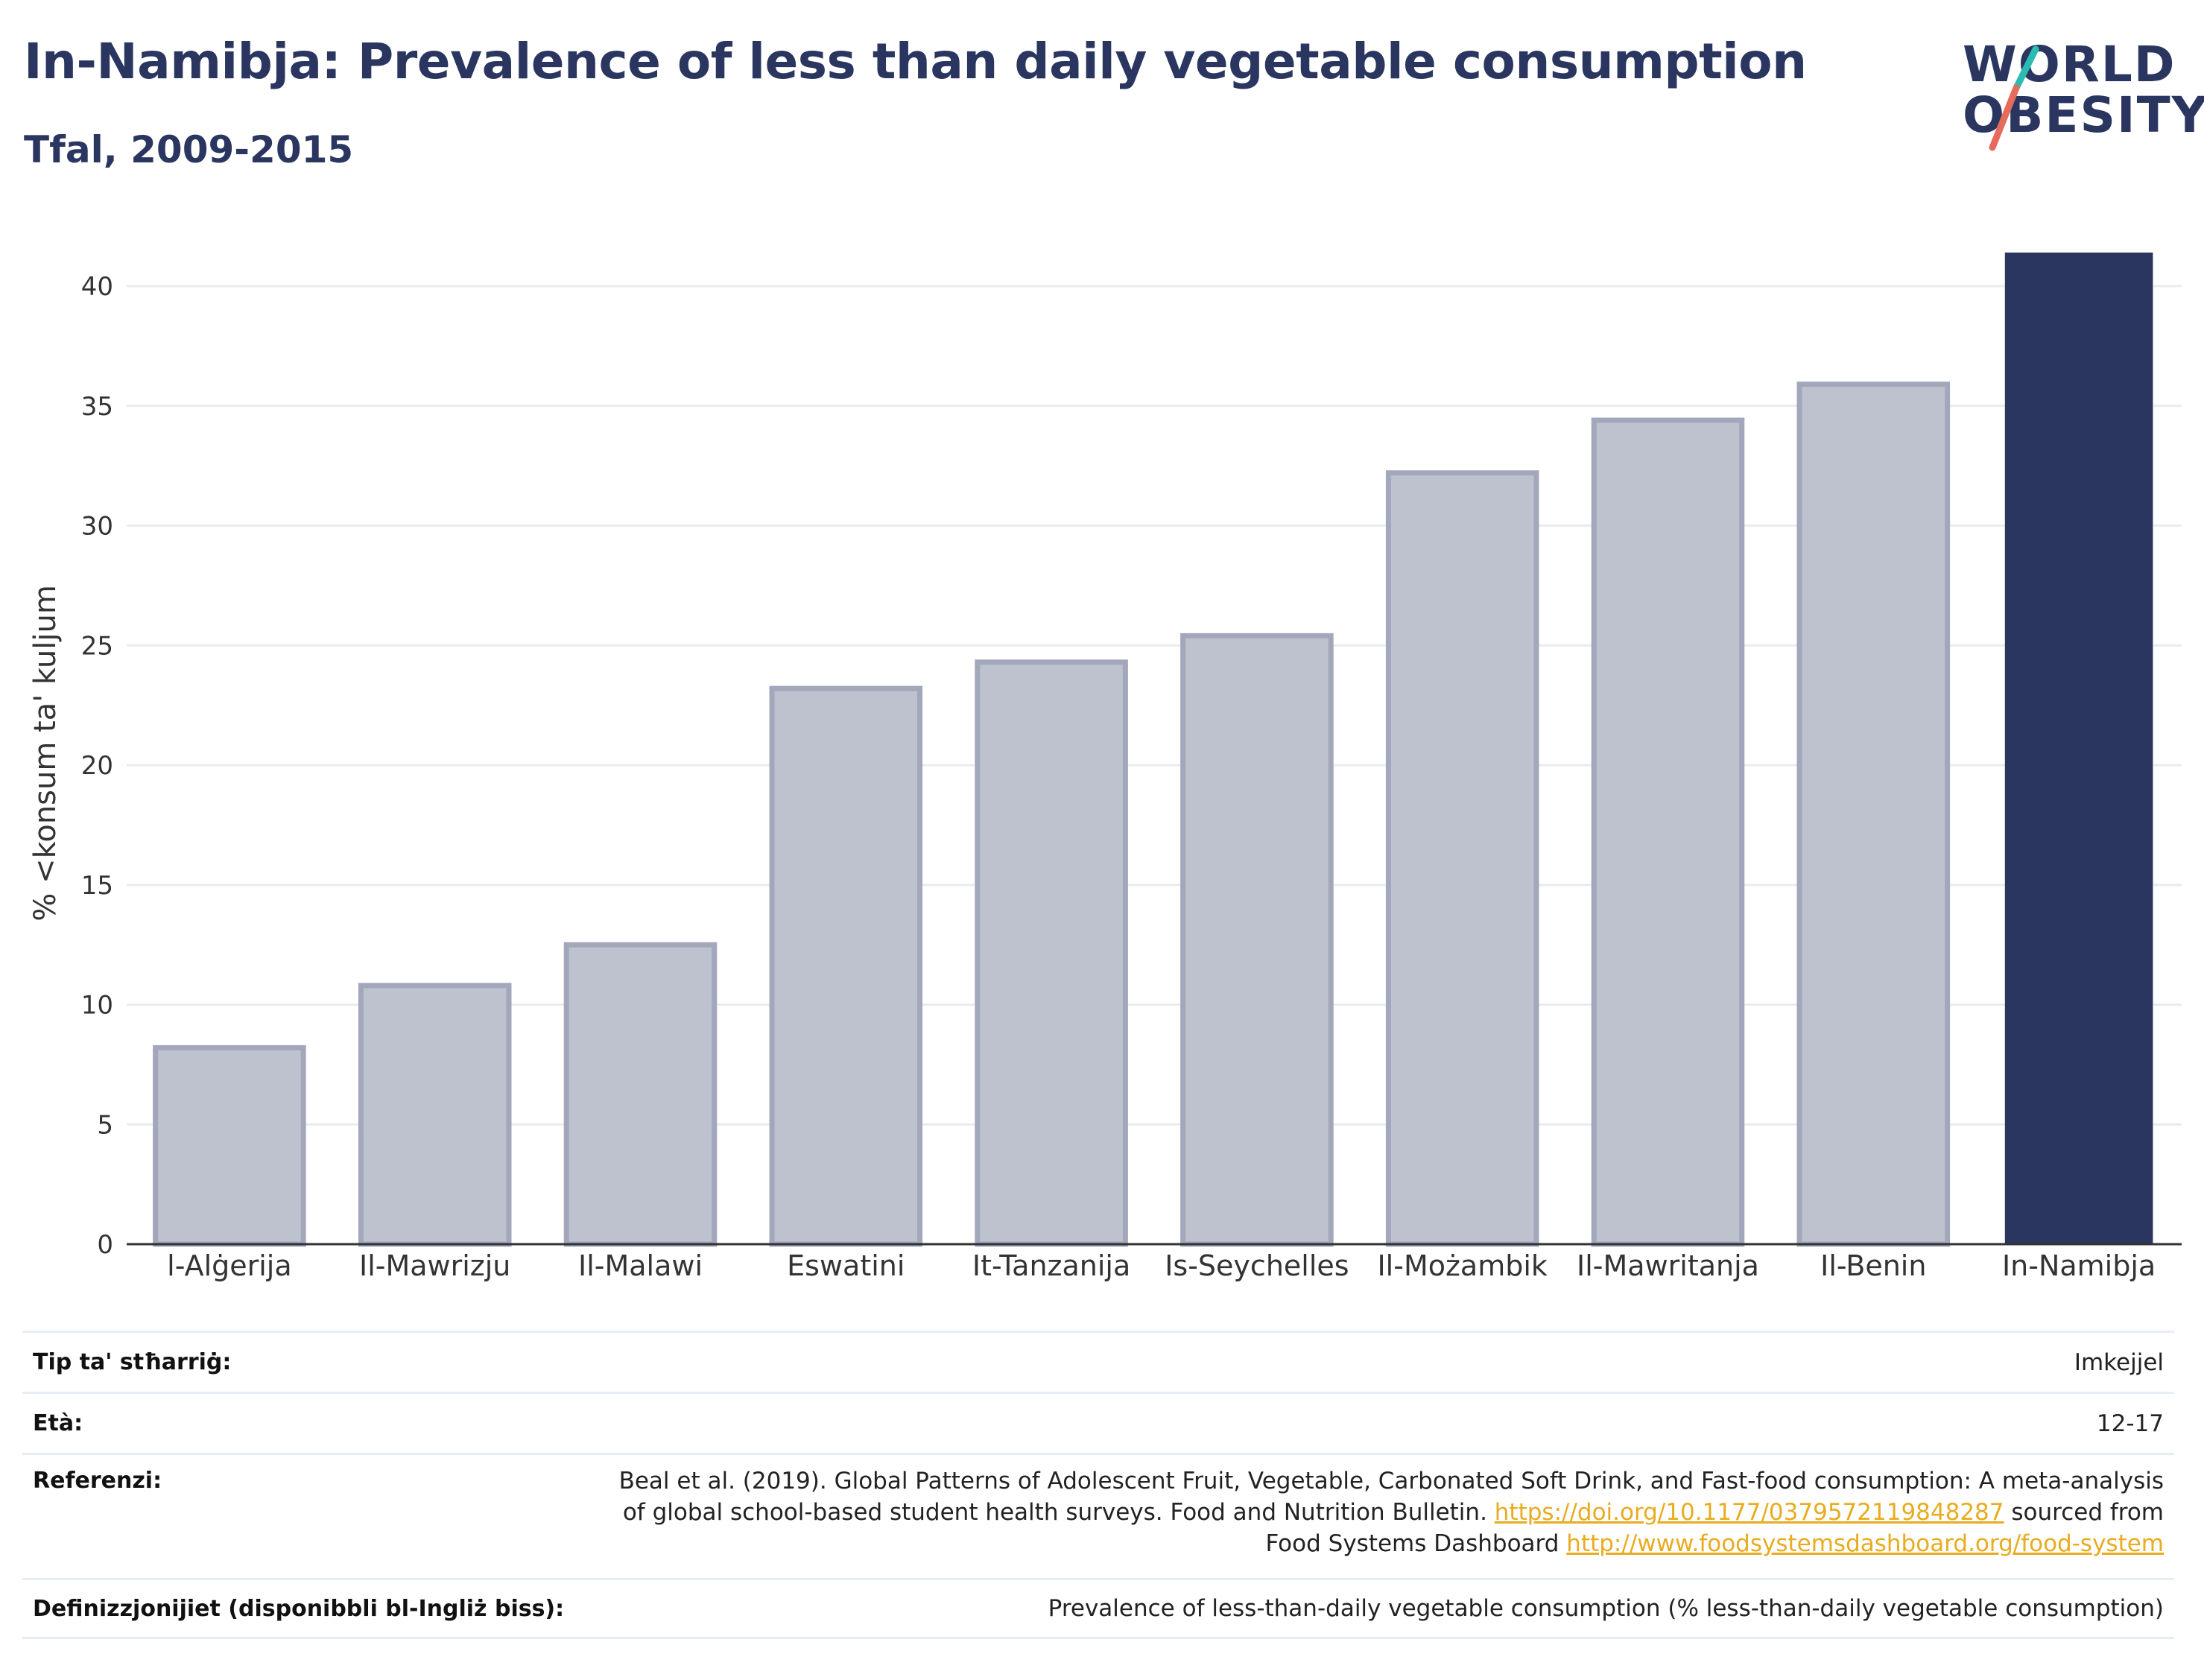 This screenshot has width=2204, height=1680. I want to click on doi-link: https://doi.org/10.1177/0379572119848287, so click(1749, 1512).